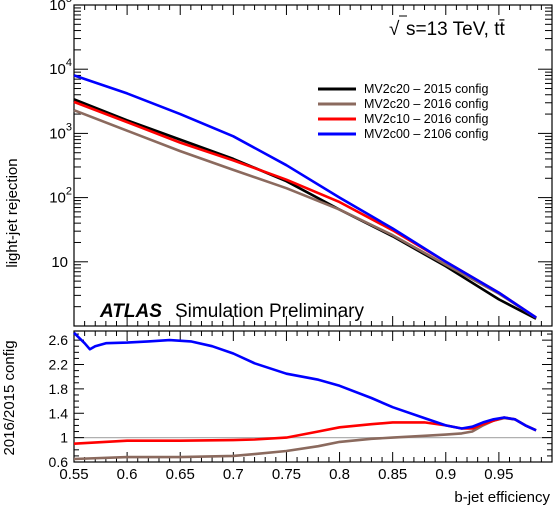 This screenshot has width=554, height=510. What do you see at coordinates (394, 29) in the screenshot?
I see `sqrt-sign: √` at bounding box center [394, 29].